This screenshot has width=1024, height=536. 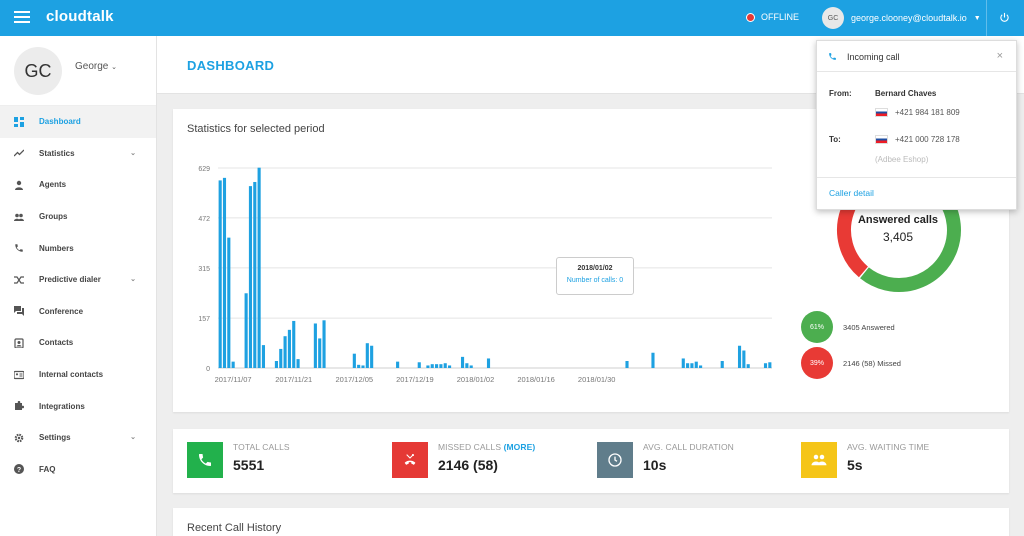 I want to click on popup-caller-name: Bernard Chaves, so click(x=905, y=93).